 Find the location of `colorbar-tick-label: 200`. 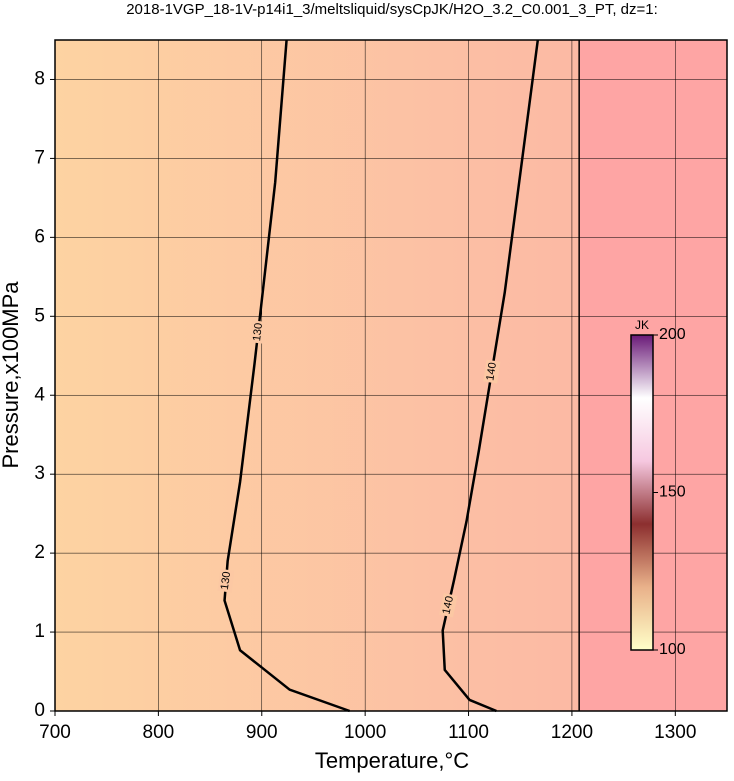

colorbar-tick-label: 200 is located at coordinates (672, 334).